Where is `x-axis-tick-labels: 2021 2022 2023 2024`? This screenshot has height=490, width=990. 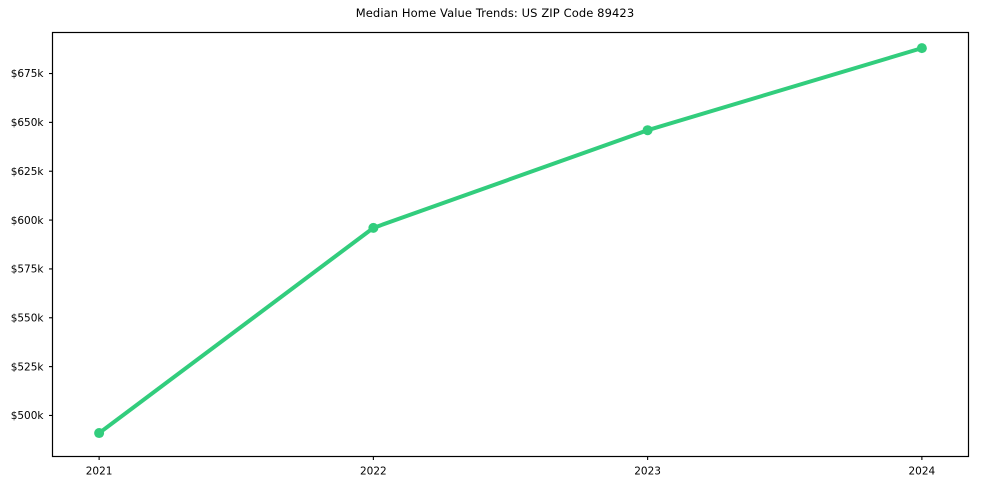 x-axis-tick-labels: 2021 2022 2023 2024 is located at coordinates (511, 472).